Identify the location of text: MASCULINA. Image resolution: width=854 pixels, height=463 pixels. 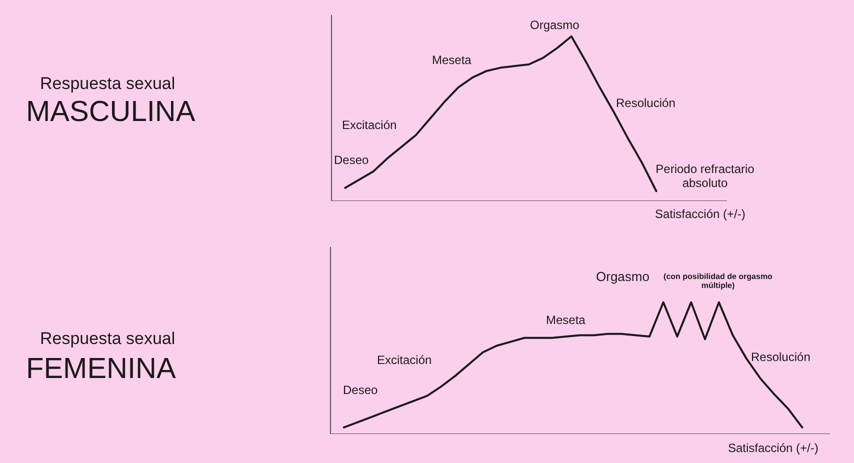
(111, 112).